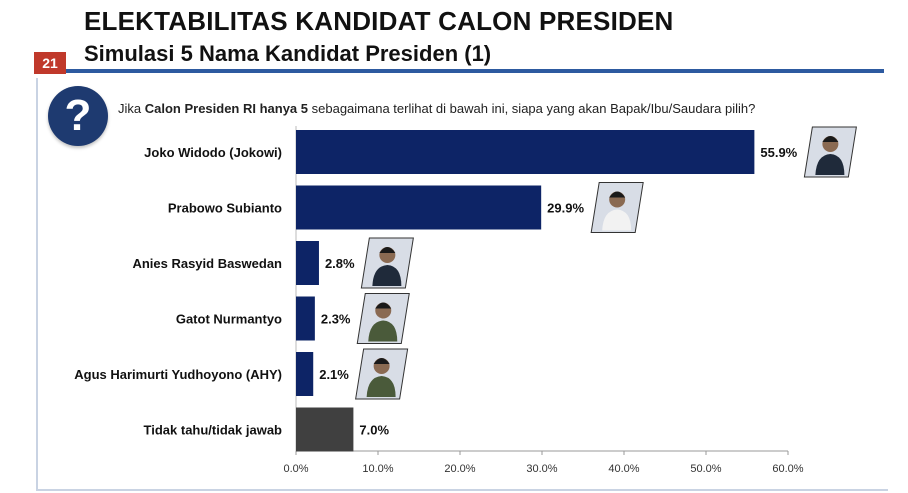 This screenshot has width=908, height=493. Describe the element at coordinates (340, 263) in the screenshot. I see `value-label: 2.8%` at that location.